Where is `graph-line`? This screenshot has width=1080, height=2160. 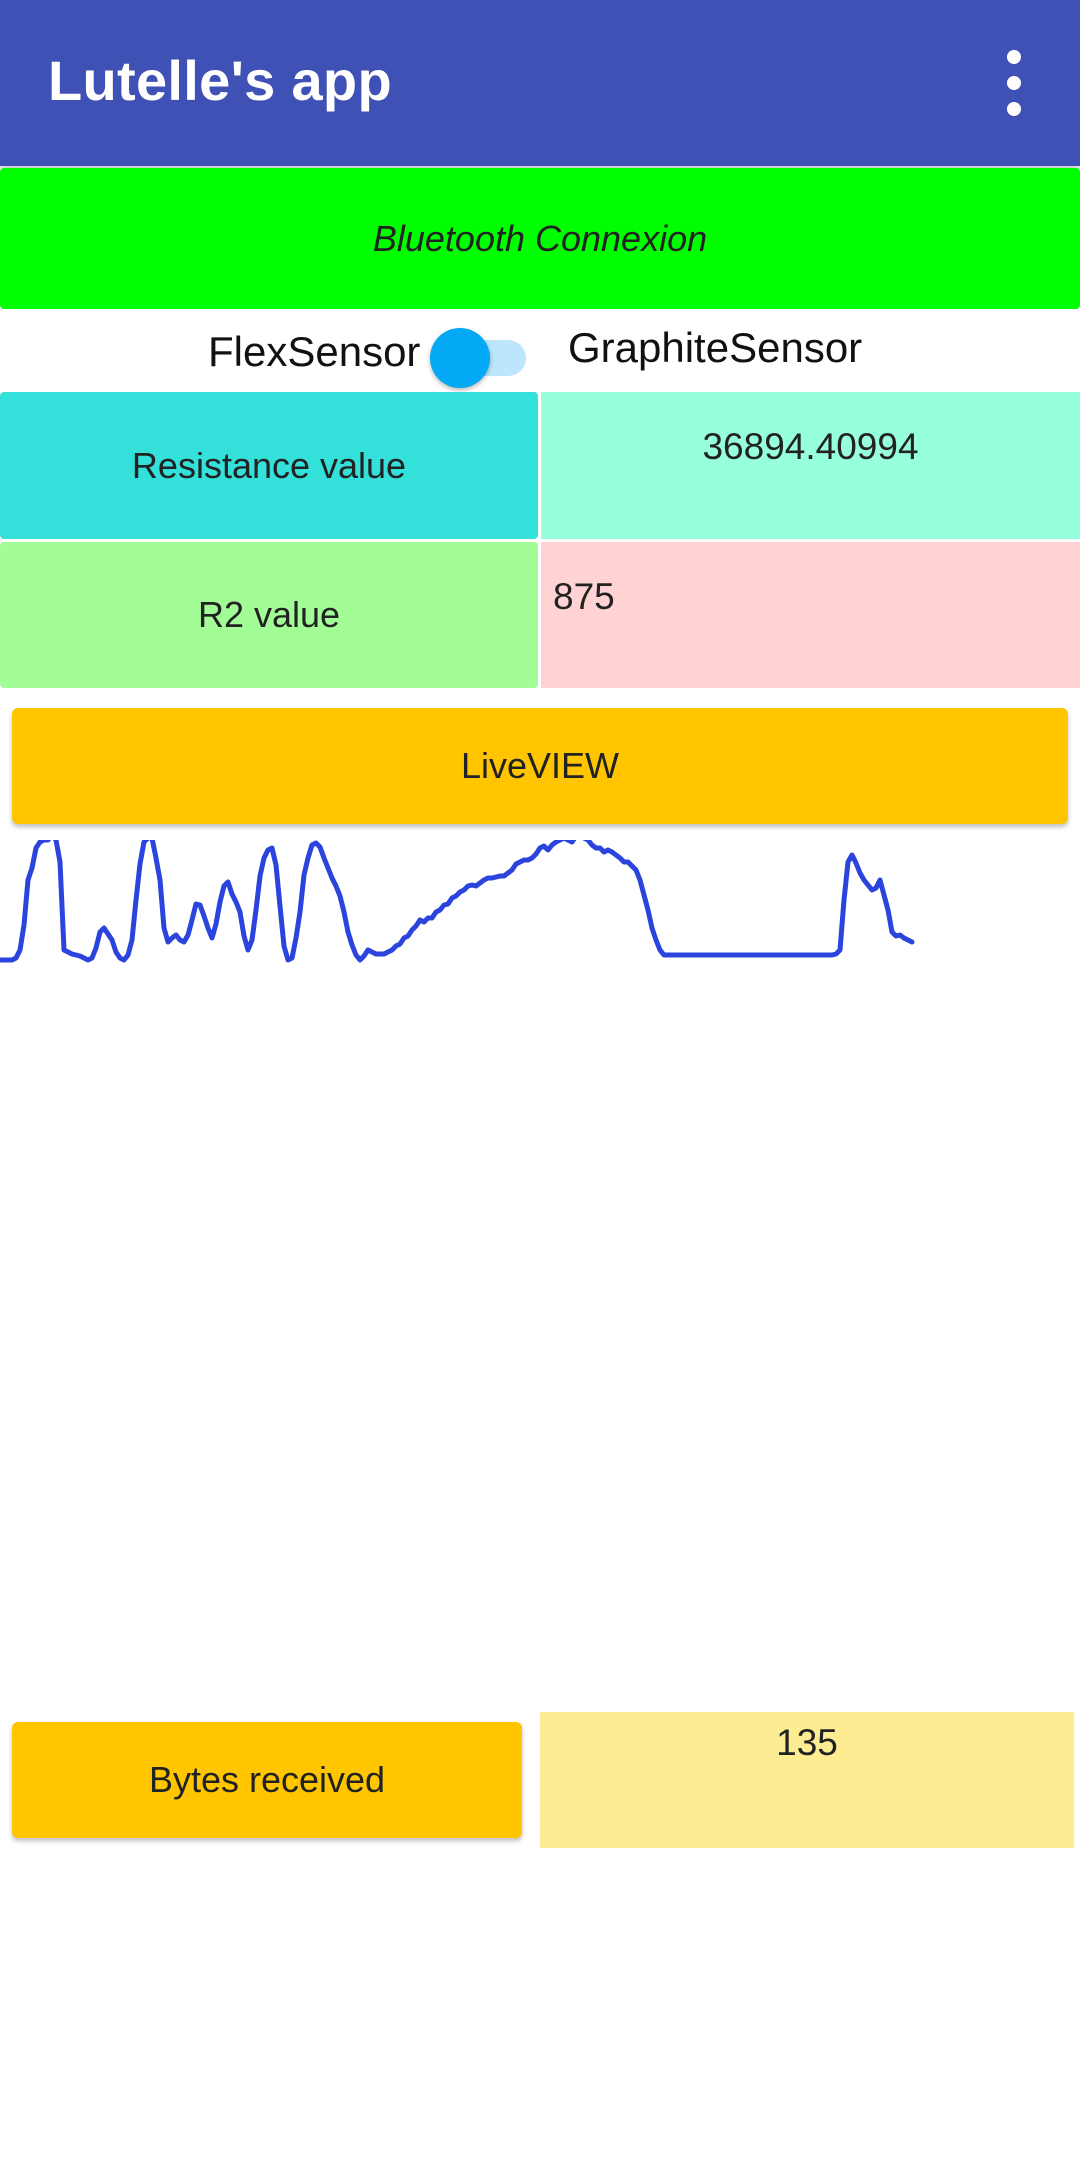
graph-line is located at coordinates (457, 901).